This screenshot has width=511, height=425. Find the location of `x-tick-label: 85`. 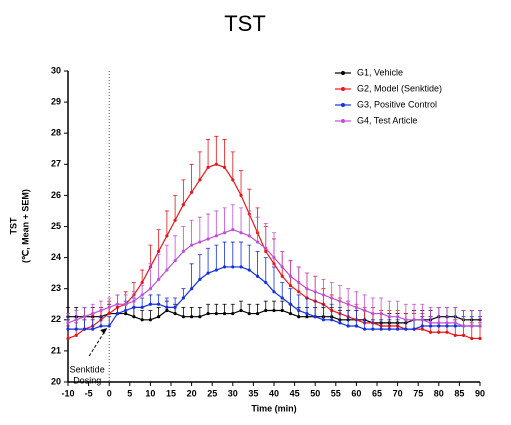

x-tick-label: 85 is located at coordinates (459, 393).